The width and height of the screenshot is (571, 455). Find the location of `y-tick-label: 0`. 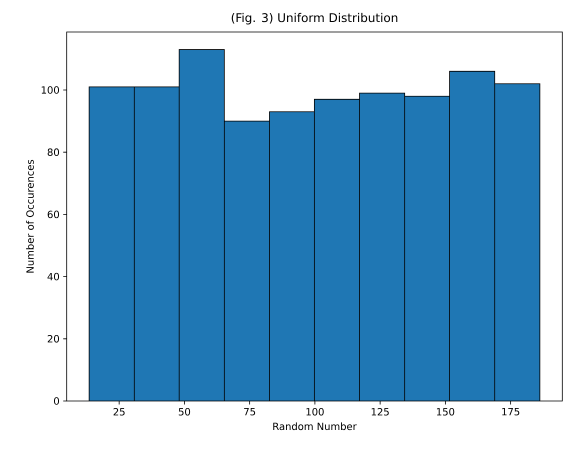

y-tick-label: 0 is located at coordinates (57, 401).